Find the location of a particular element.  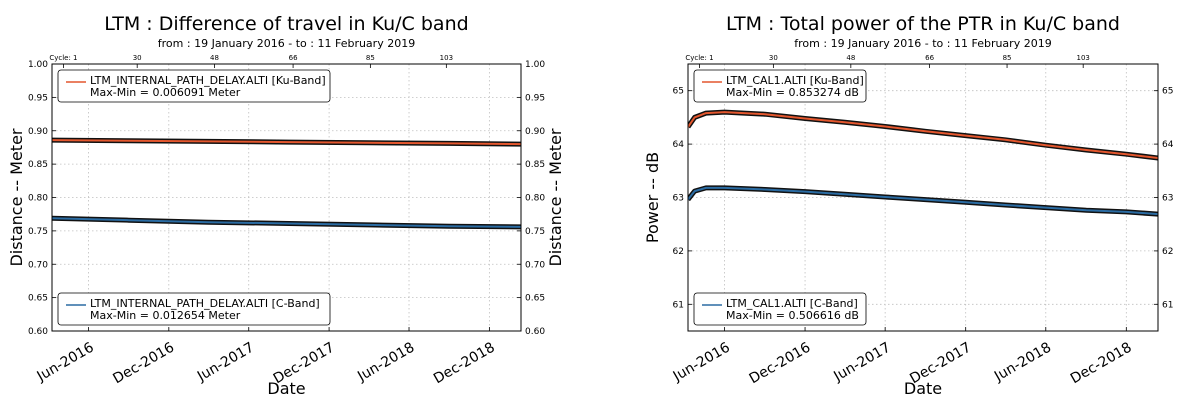

y-tick-label: 0.65 is located at coordinates (38, 299).